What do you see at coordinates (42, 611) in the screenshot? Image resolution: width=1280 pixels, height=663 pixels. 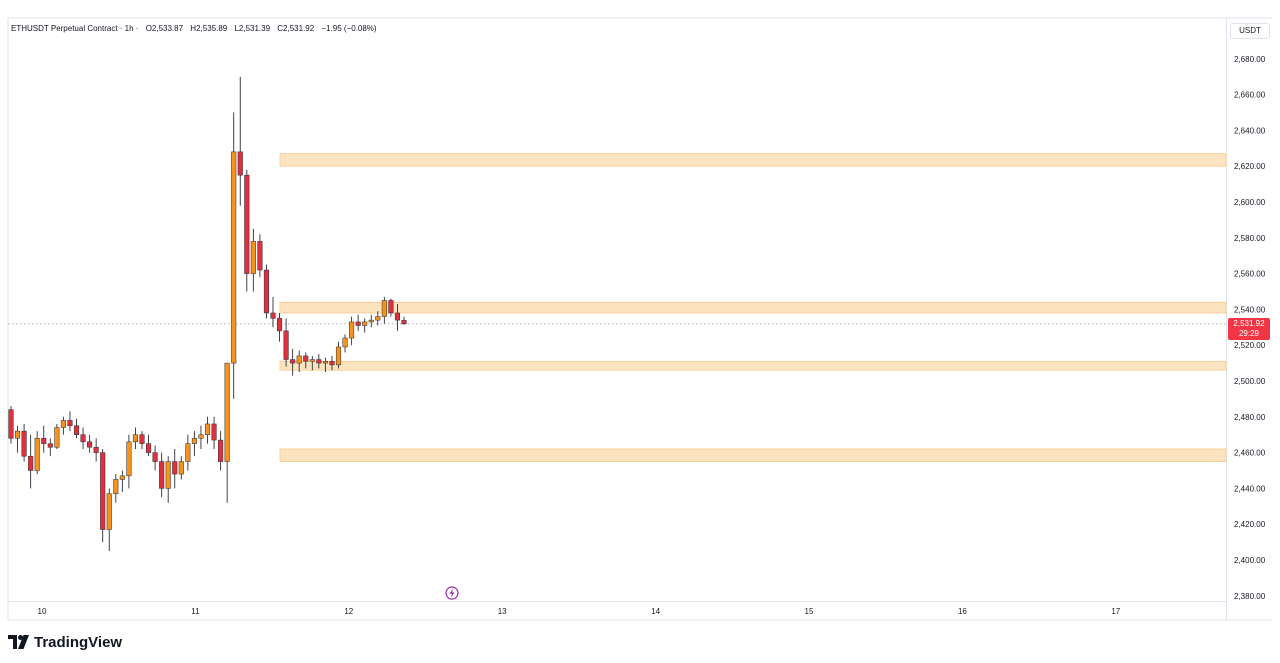 I see `time-tick-label: 10` at bounding box center [42, 611].